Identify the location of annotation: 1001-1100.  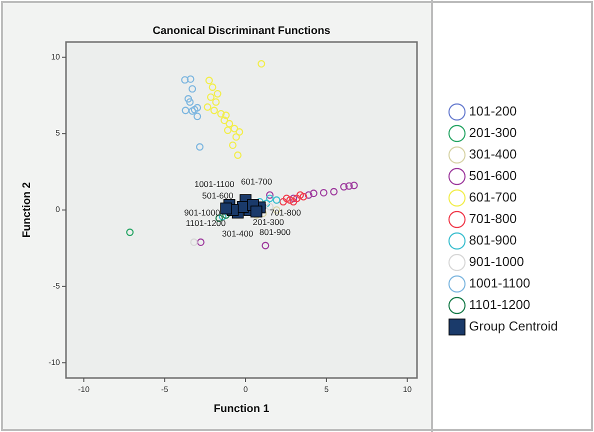
(214, 184).